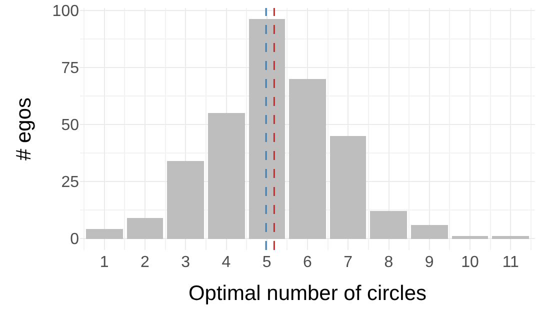 The image size is (539, 318). Describe the element at coordinates (145, 262) in the screenshot. I see `x-tick-label: 2` at that location.